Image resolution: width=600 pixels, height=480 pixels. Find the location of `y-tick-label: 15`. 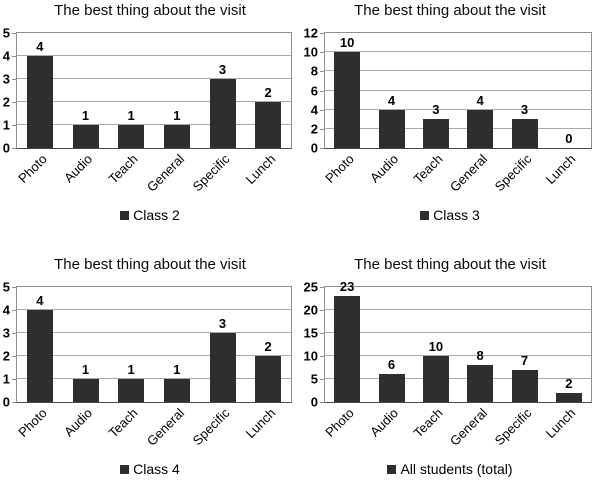

y-tick-label: 15 is located at coordinates (310, 333).